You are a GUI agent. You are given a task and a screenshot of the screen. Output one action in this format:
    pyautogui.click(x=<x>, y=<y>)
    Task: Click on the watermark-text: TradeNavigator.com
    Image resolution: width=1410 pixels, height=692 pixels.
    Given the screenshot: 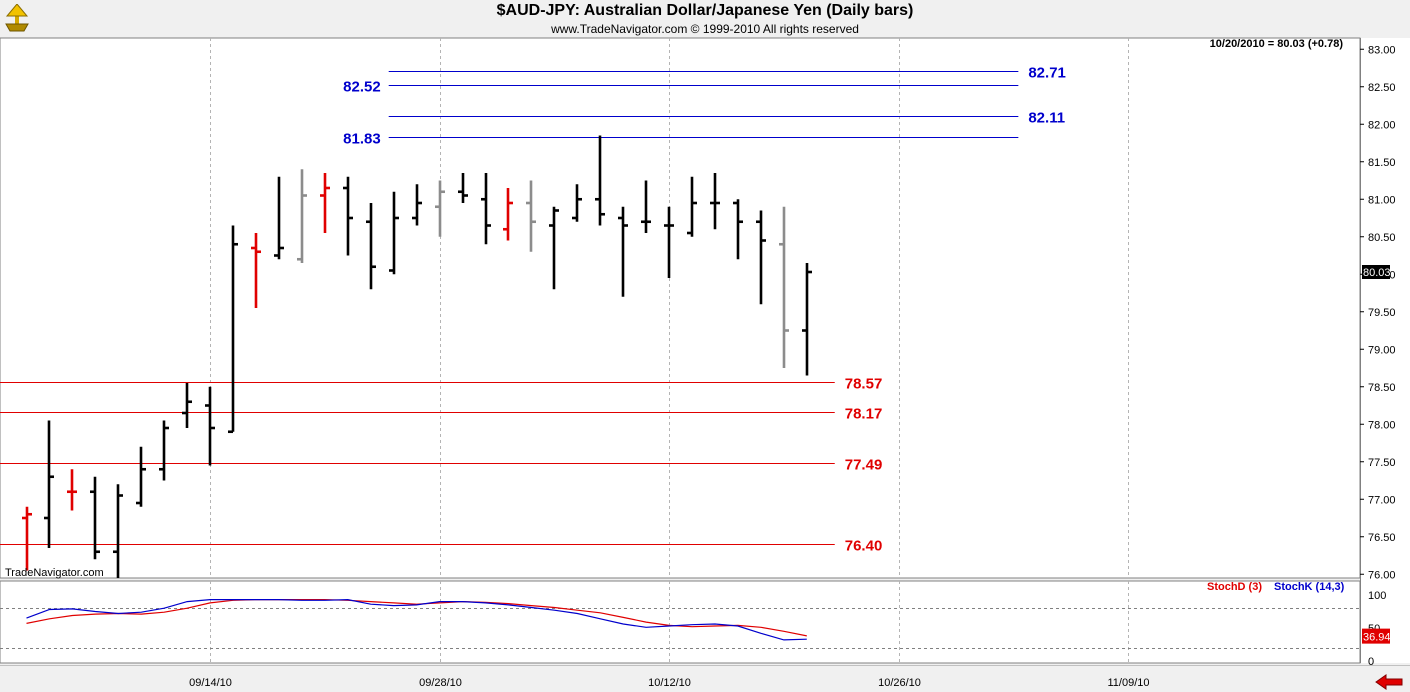 What is the action you would take?
    pyautogui.click(x=54, y=573)
    